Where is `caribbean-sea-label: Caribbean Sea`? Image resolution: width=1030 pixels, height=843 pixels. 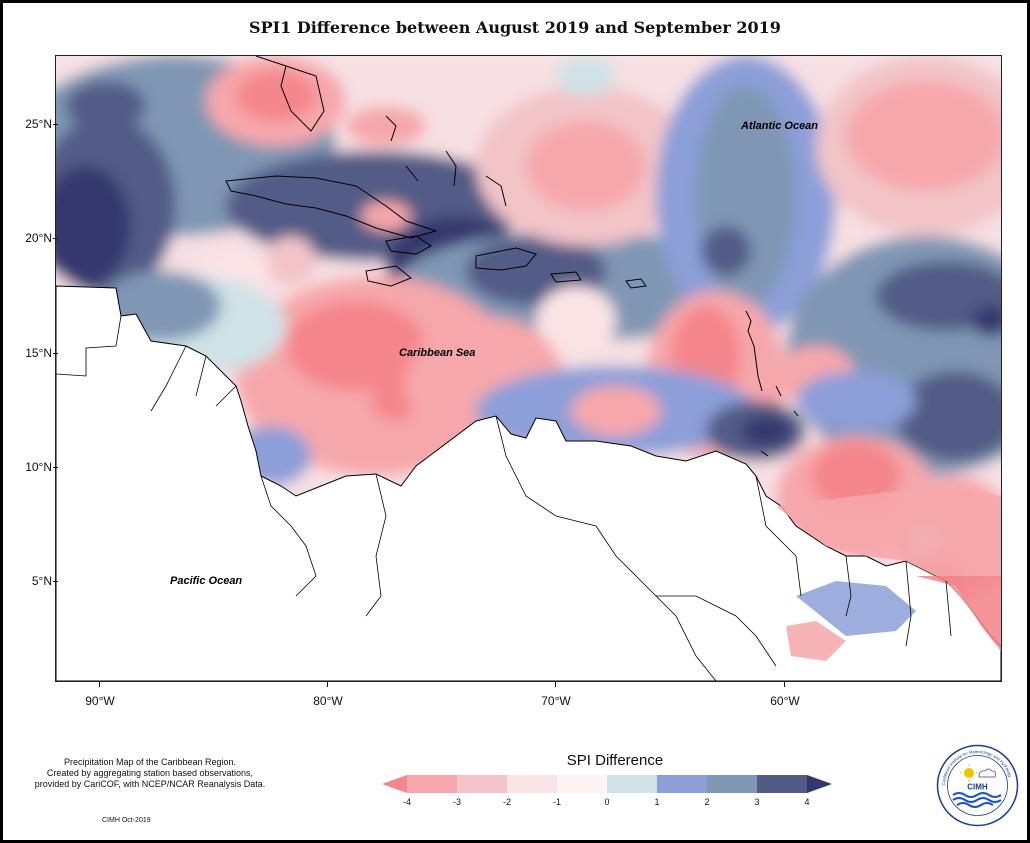
caribbean-sea-label: Caribbean Sea is located at coordinates (437, 353).